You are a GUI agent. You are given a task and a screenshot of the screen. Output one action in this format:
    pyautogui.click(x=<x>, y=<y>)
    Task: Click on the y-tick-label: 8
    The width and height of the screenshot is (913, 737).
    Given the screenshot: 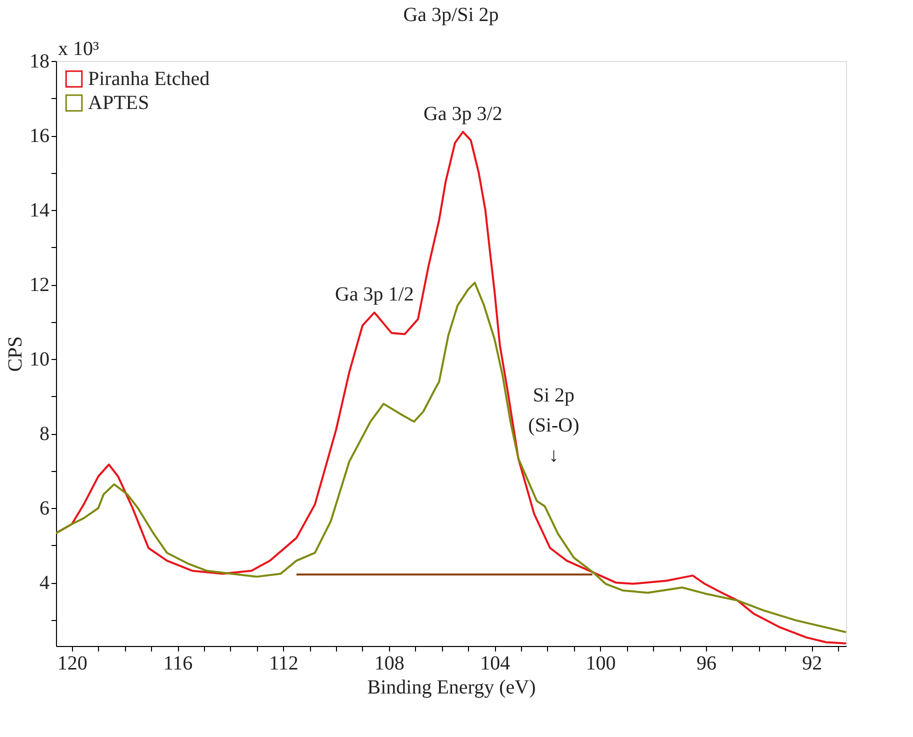 What is the action you would take?
    pyautogui.click(x=45, y=434)
    